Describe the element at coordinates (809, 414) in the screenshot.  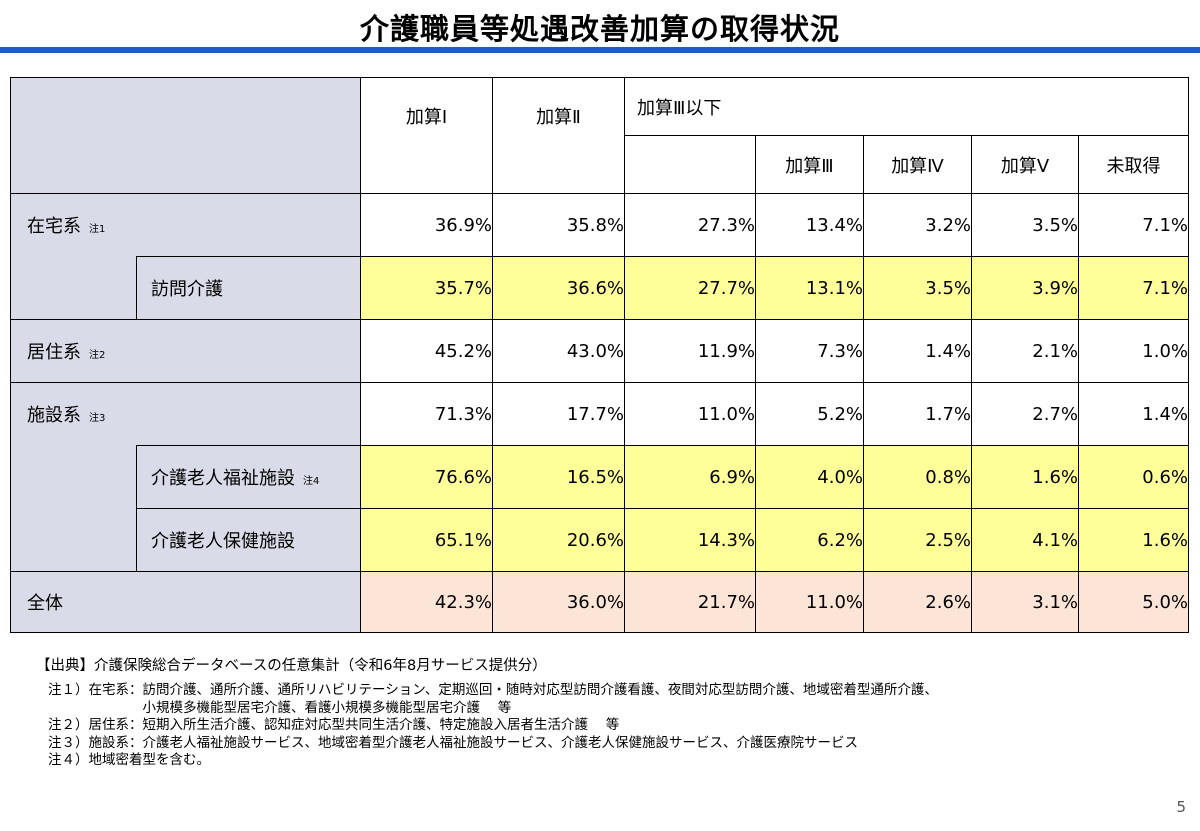
I see `cell-value: 5.2%` at that location.